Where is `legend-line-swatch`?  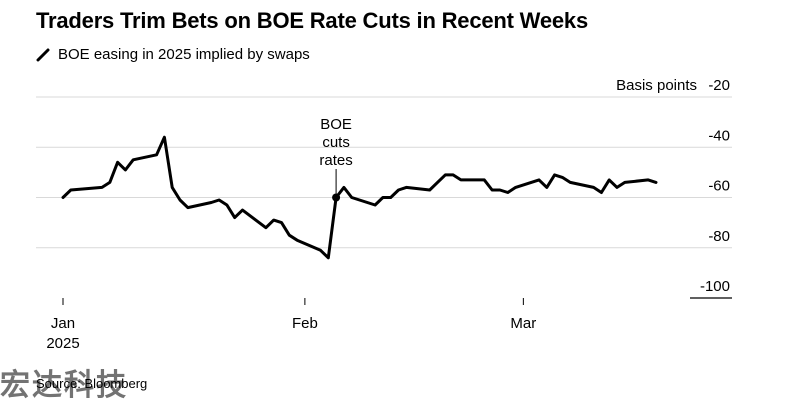 legend-line-swatch is located at coordinates (43, 54).